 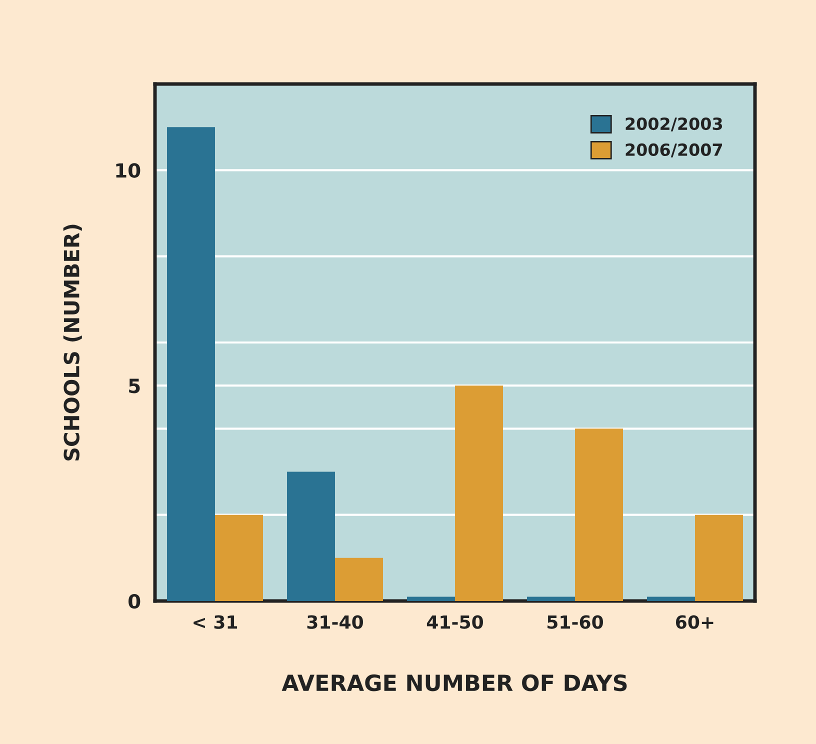 What do you see at coordinates (134, 601) in the screenshot?
I see `y-tick-label: 0` at bounding box center [134, 601].